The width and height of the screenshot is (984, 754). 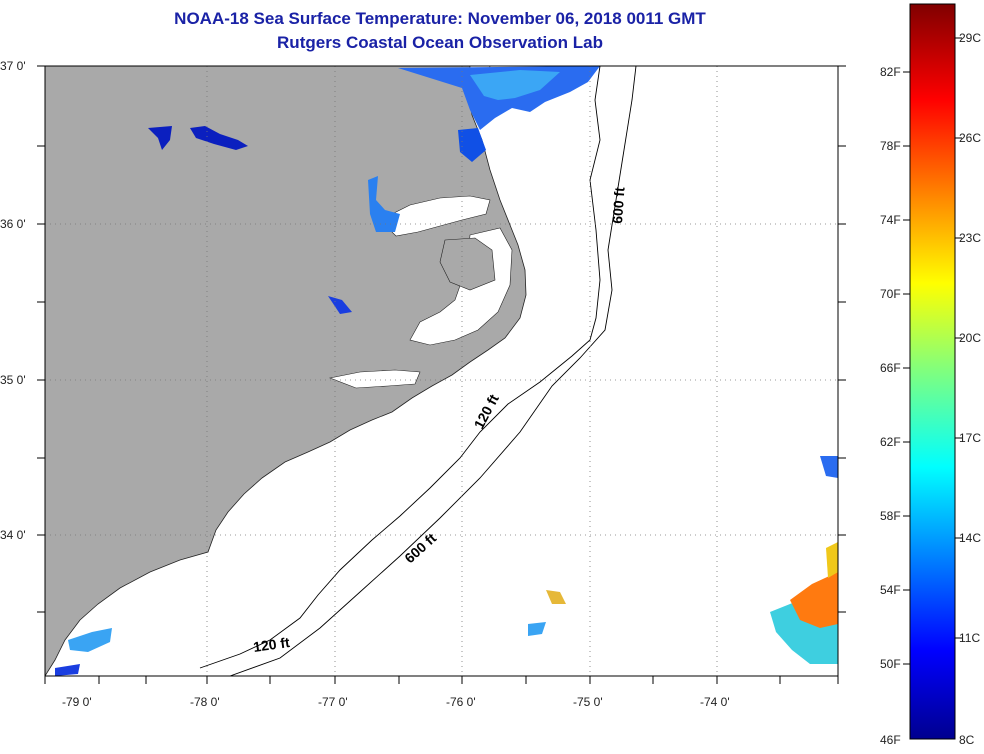 What do you see at coordinates (970, 538) in the screenshot?
I see `colorbar-label-14c: 14C` at bounding box center [970, 538].